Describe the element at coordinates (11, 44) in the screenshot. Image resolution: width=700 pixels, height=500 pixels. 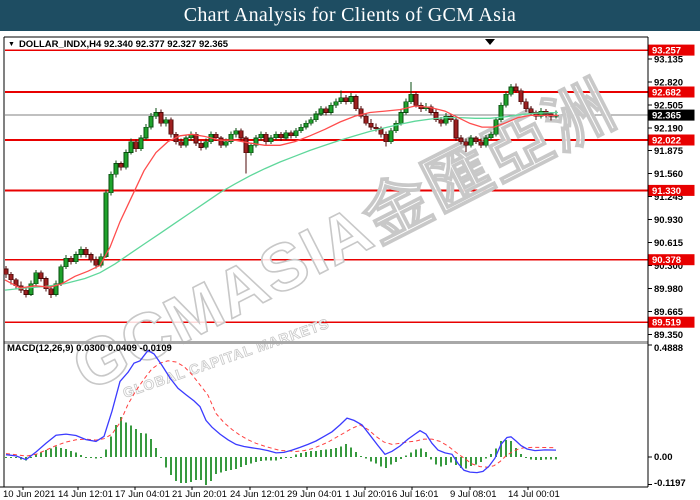
I see `chevron-down-icon: ▼` at that location.